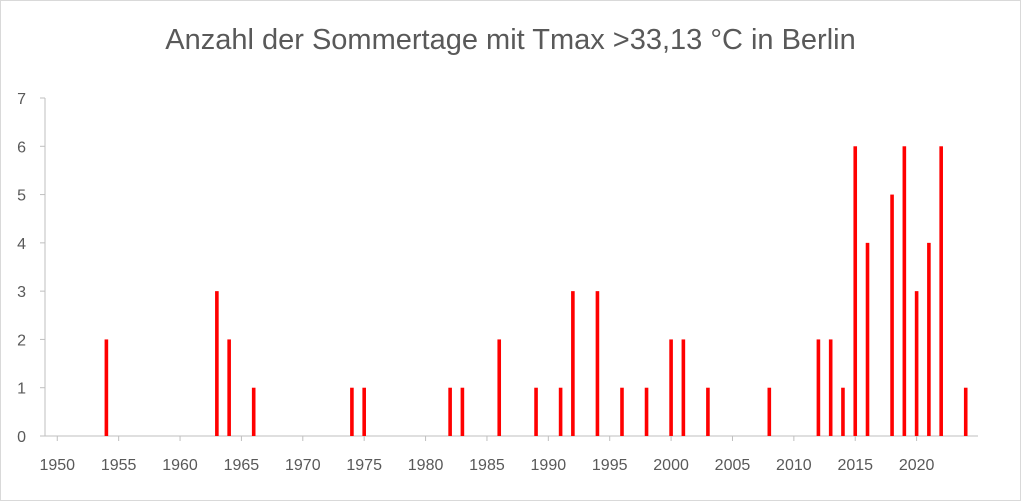 The image size is (1021, 501). Describe the element at coordinates (21, 340) in the screenshot. I see `y-tick-label: 2` at that location.